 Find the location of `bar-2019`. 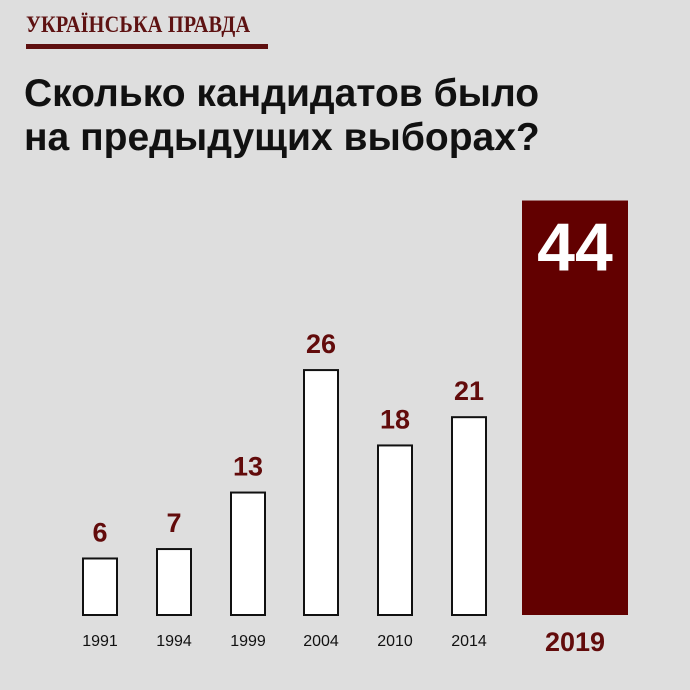

bar-2019 is located at coordinates (575, 407).